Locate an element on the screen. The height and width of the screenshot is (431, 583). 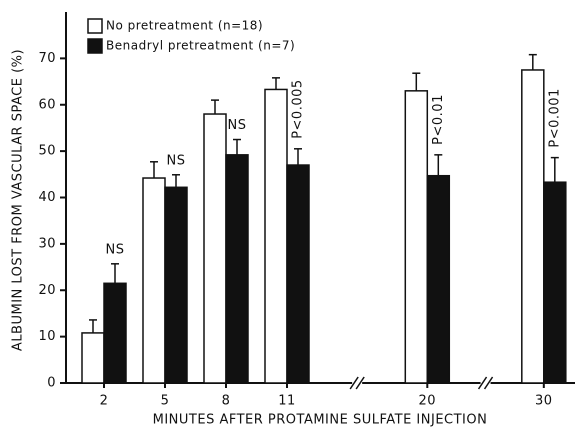
annotation: P<0.01 is located at coordinates (438, 119).